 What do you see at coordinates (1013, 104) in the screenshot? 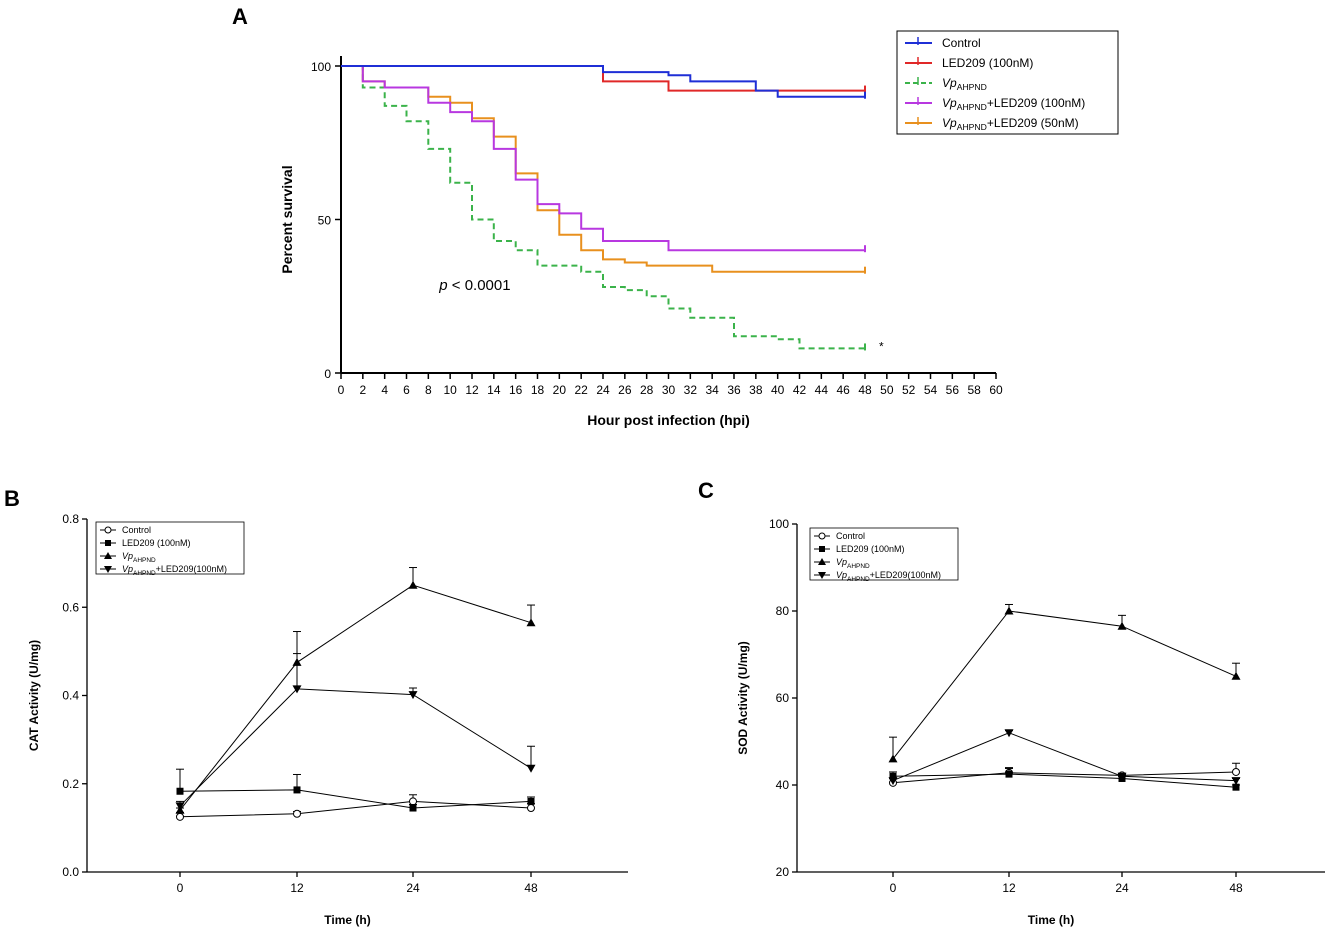
I see `legend-label: VpAHPND+LED209 (100nM)` at bounding box center [1013, 104].